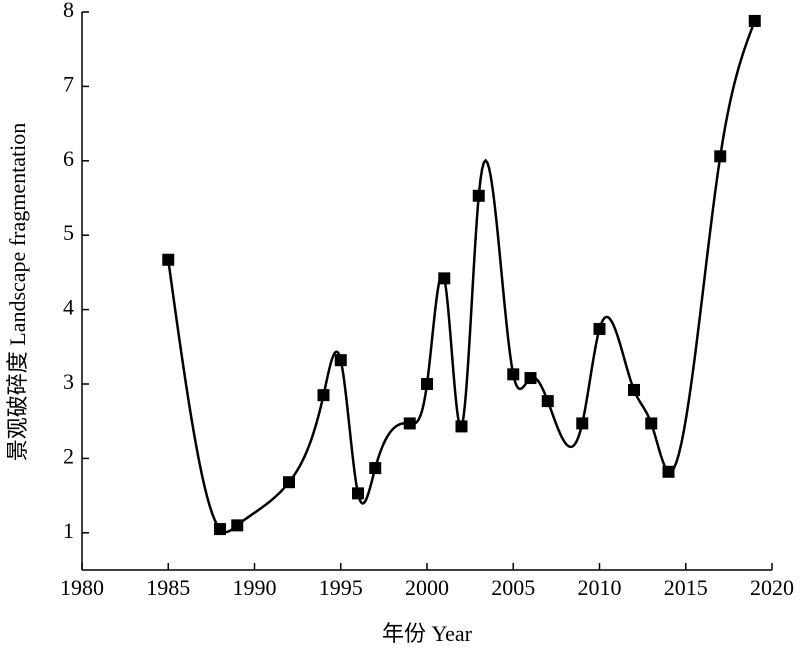 This screenshot has height=653, width=800. Describe the element at coordinates (341, 587) in the screenshot. I see `x-tick-label: 1995` at that location.